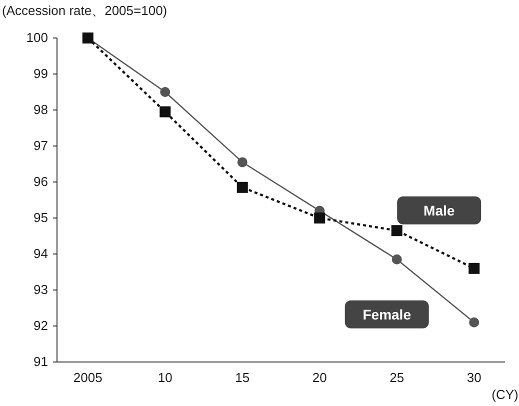 The width and height of the screenshot is (519, 406). I want to click on y-tick-label: 100, so click(37, 37).